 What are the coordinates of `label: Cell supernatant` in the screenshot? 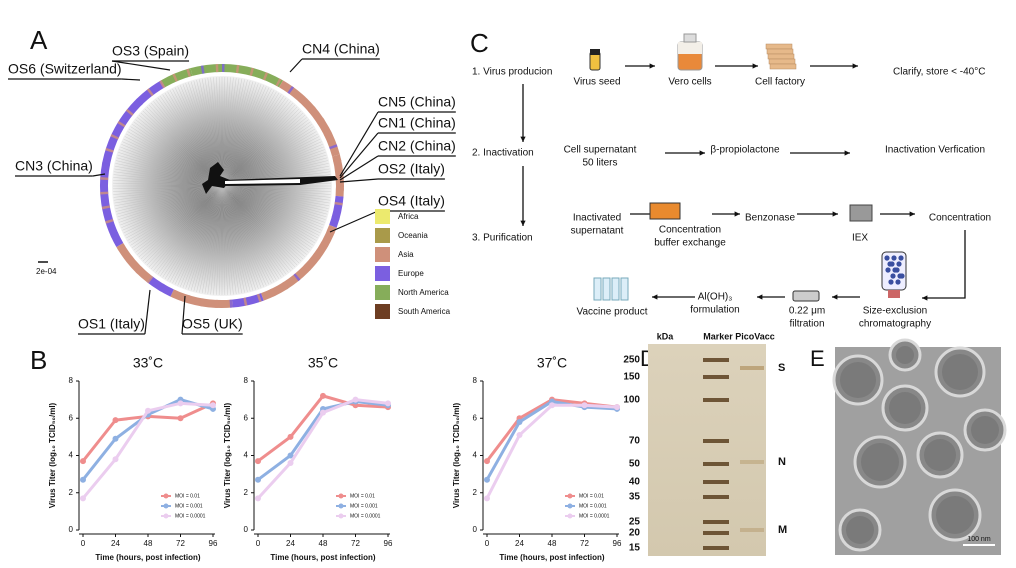 It's located at (600, 150).